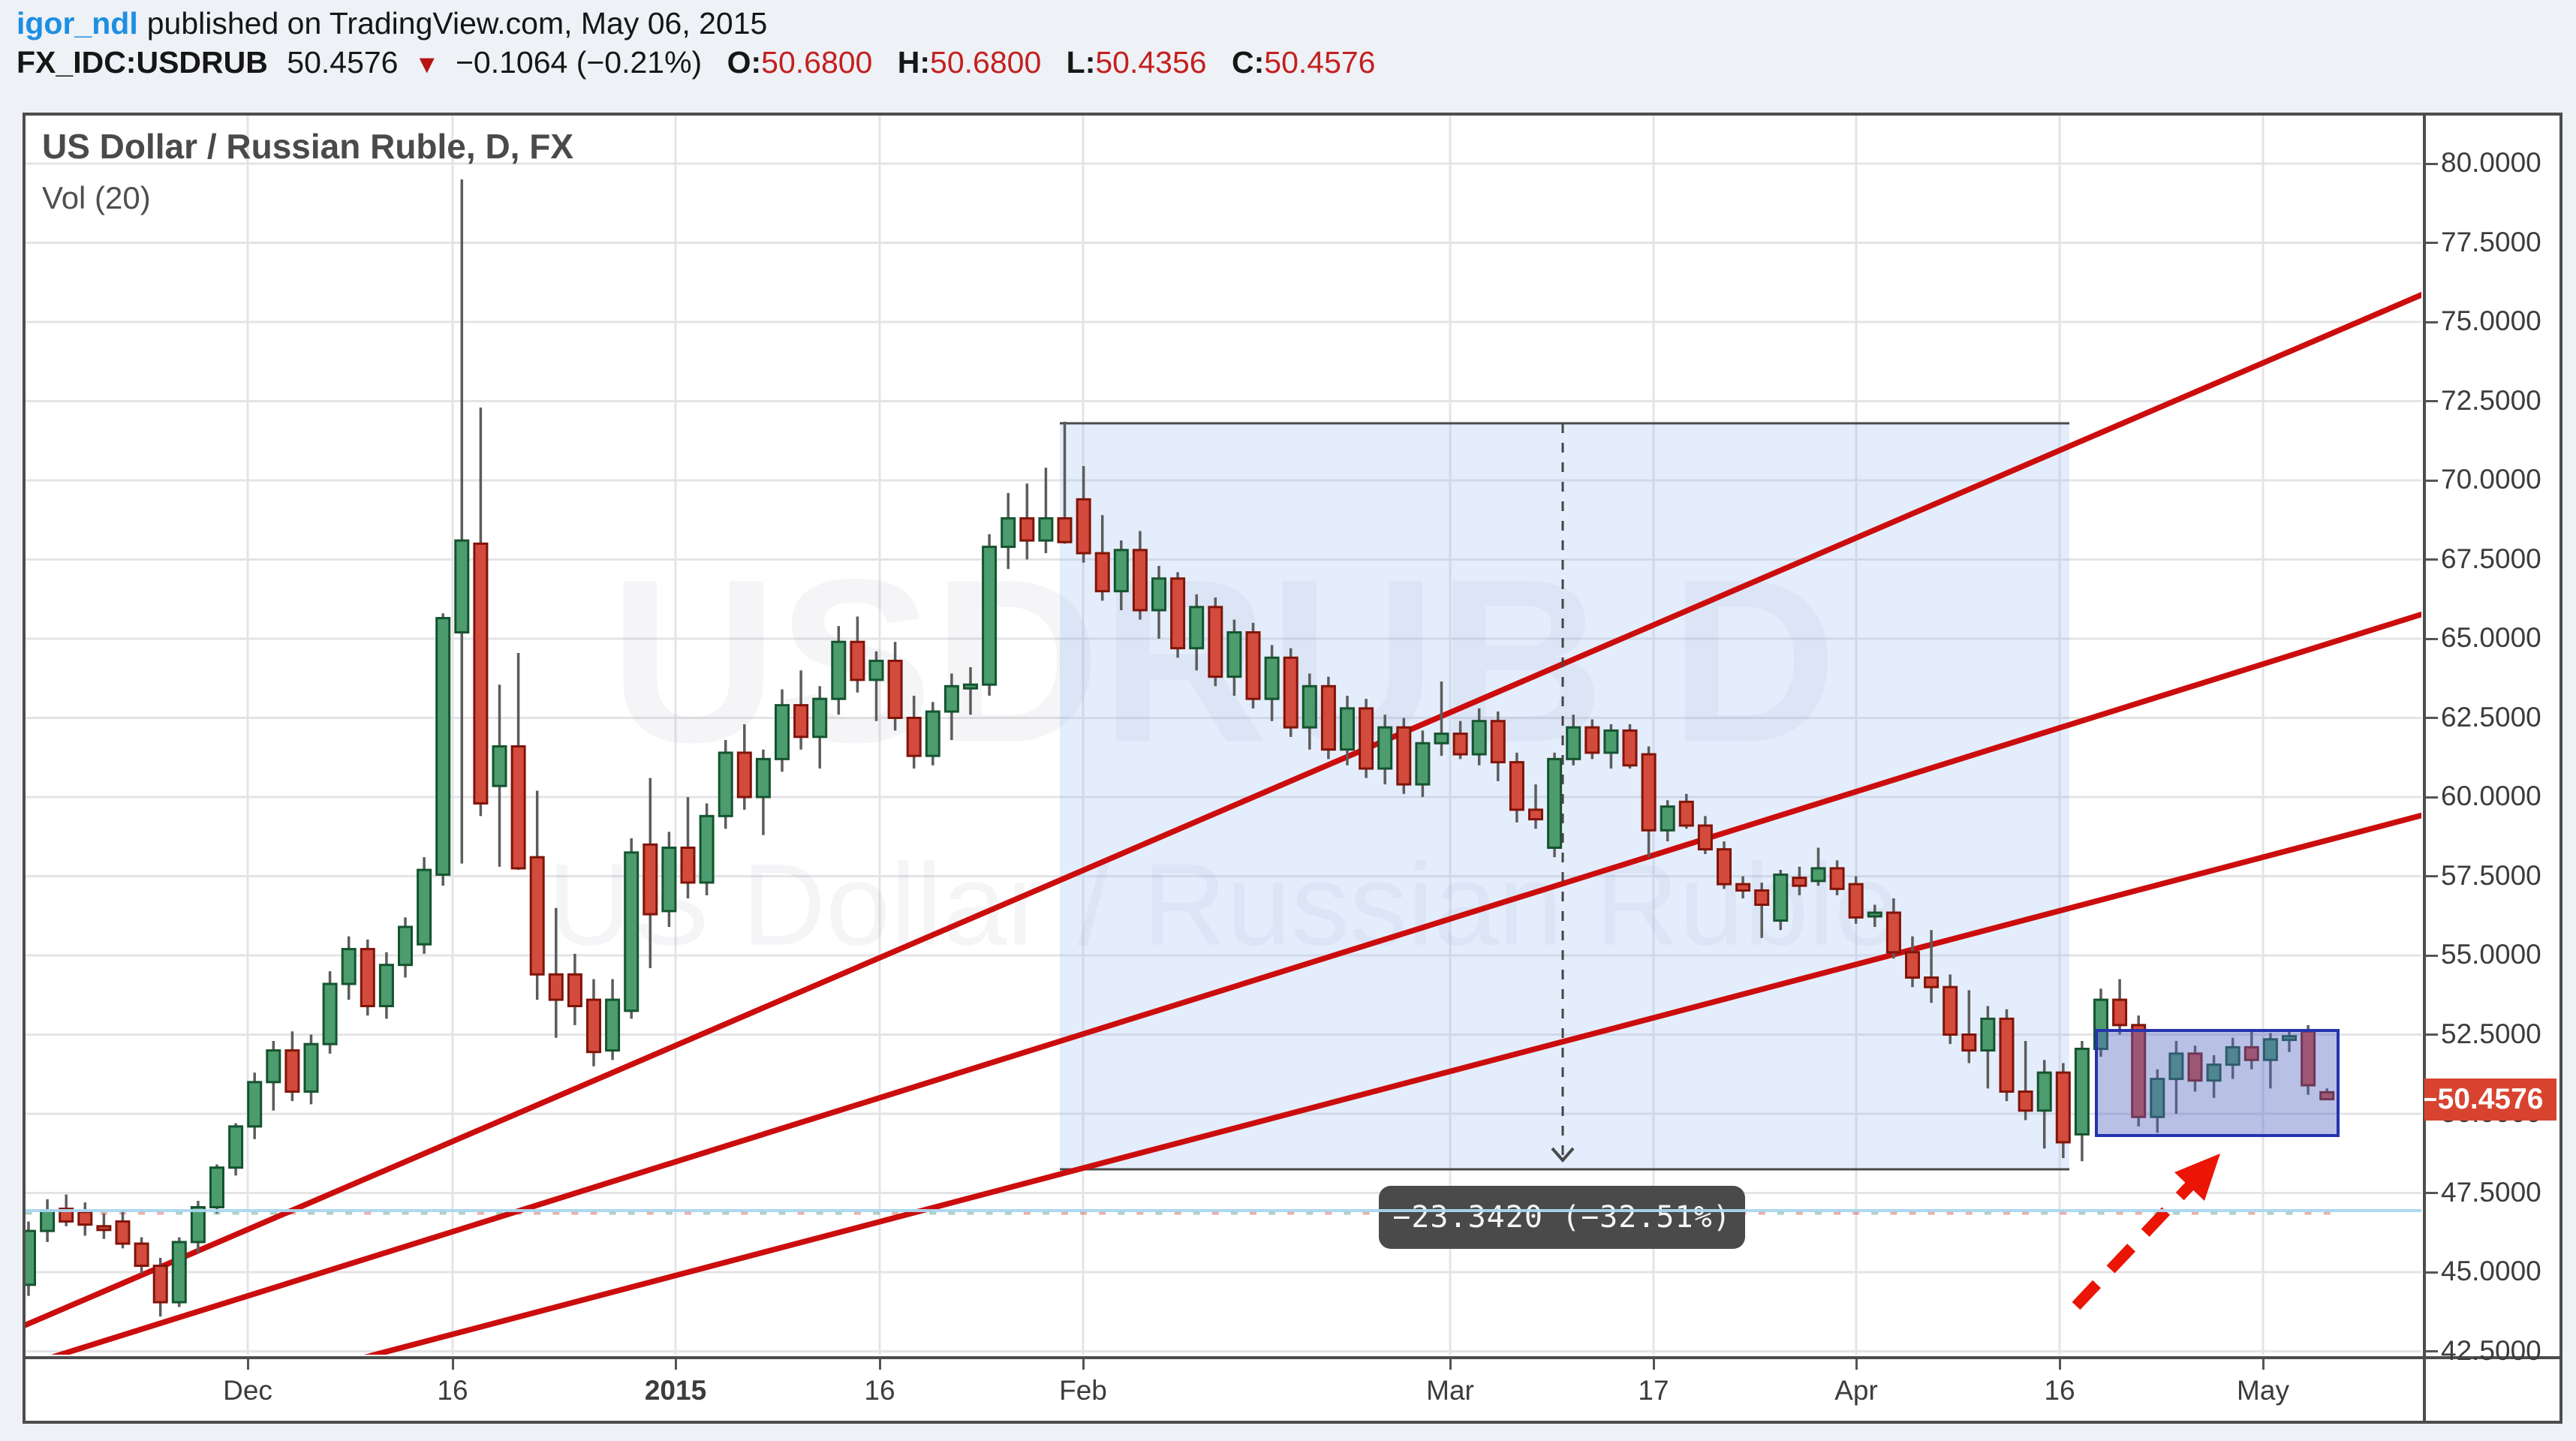  What do you see at coordinates (97, 197) in the screenshot?
I see `indicator-label: Vol (20)` at bounding box center [97, 197].